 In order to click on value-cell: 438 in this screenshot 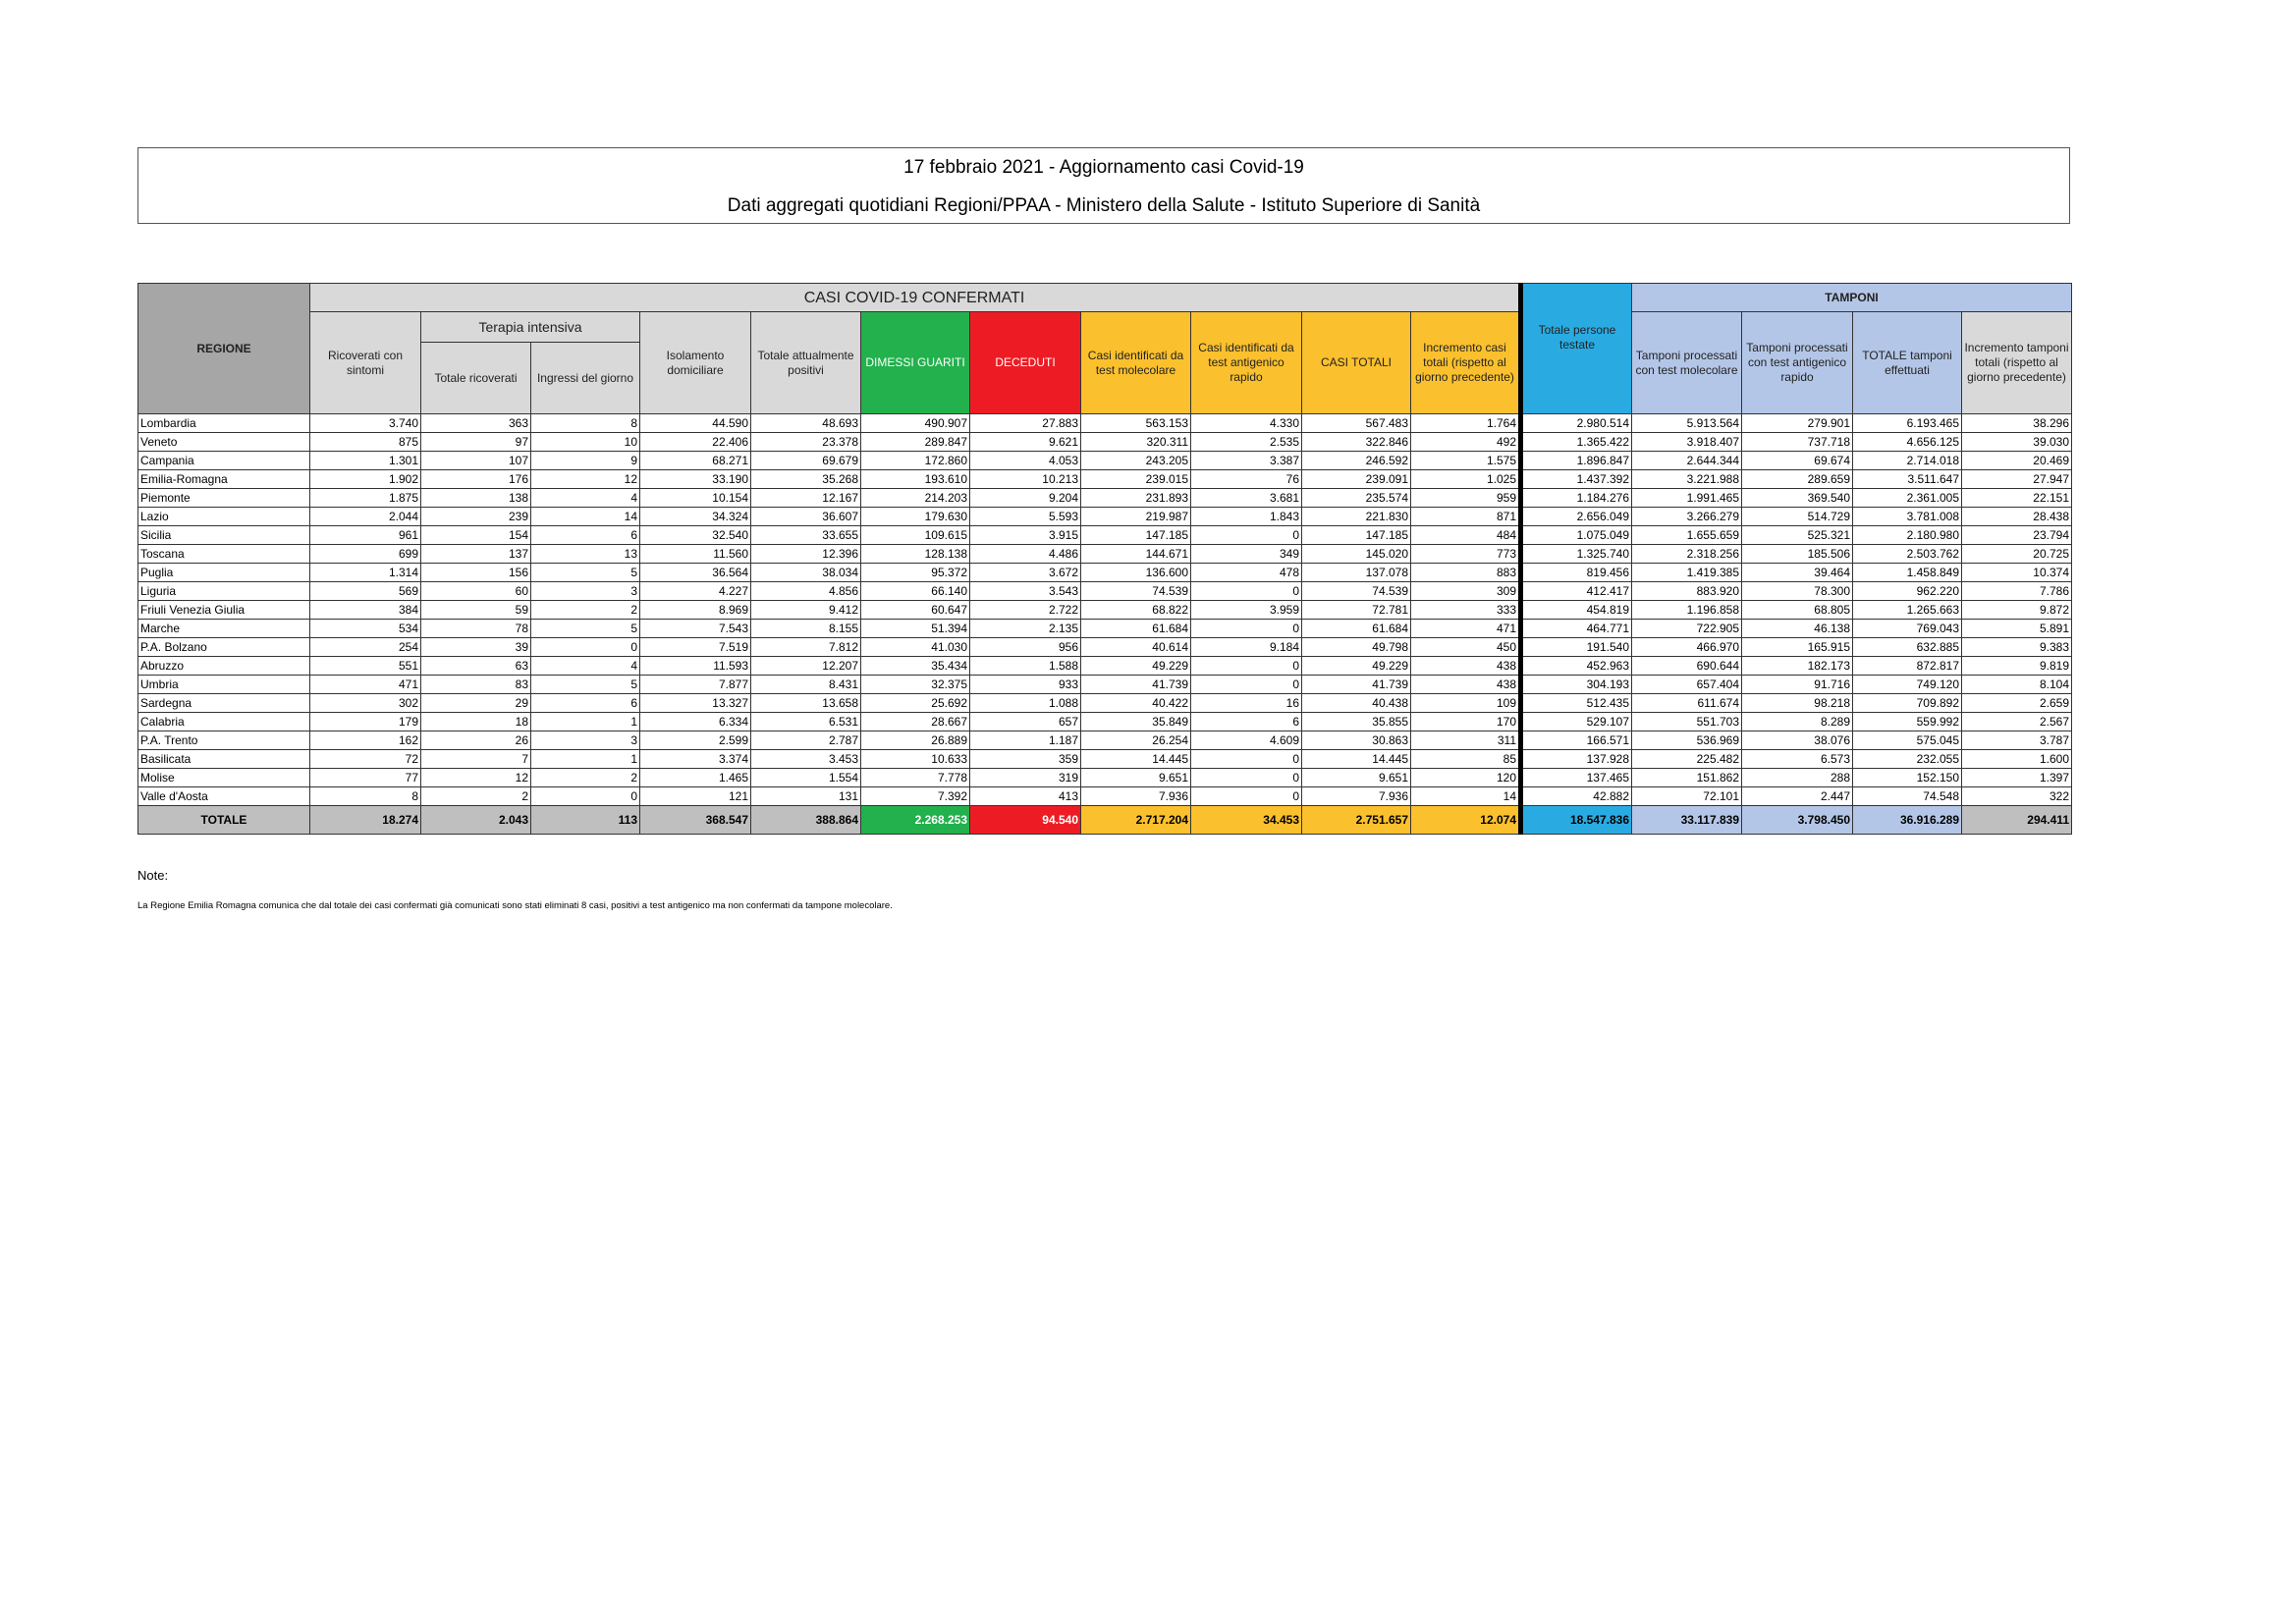, I will do `click(1466, 666)`.